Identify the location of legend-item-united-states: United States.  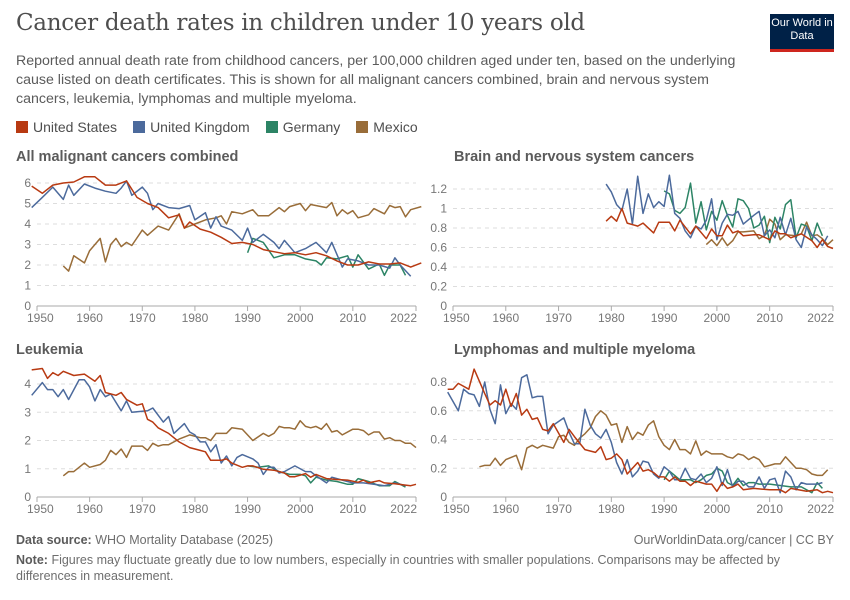
(66, 127).